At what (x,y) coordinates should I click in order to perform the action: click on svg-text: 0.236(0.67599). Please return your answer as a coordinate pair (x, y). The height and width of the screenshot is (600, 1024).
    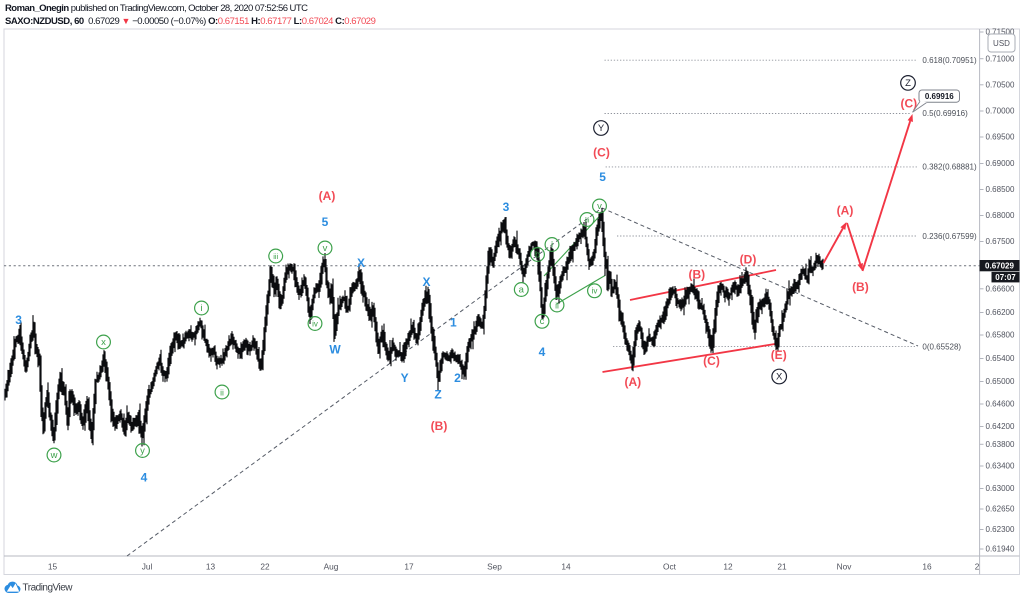
    Looking at the image, I should click on (949, 236).